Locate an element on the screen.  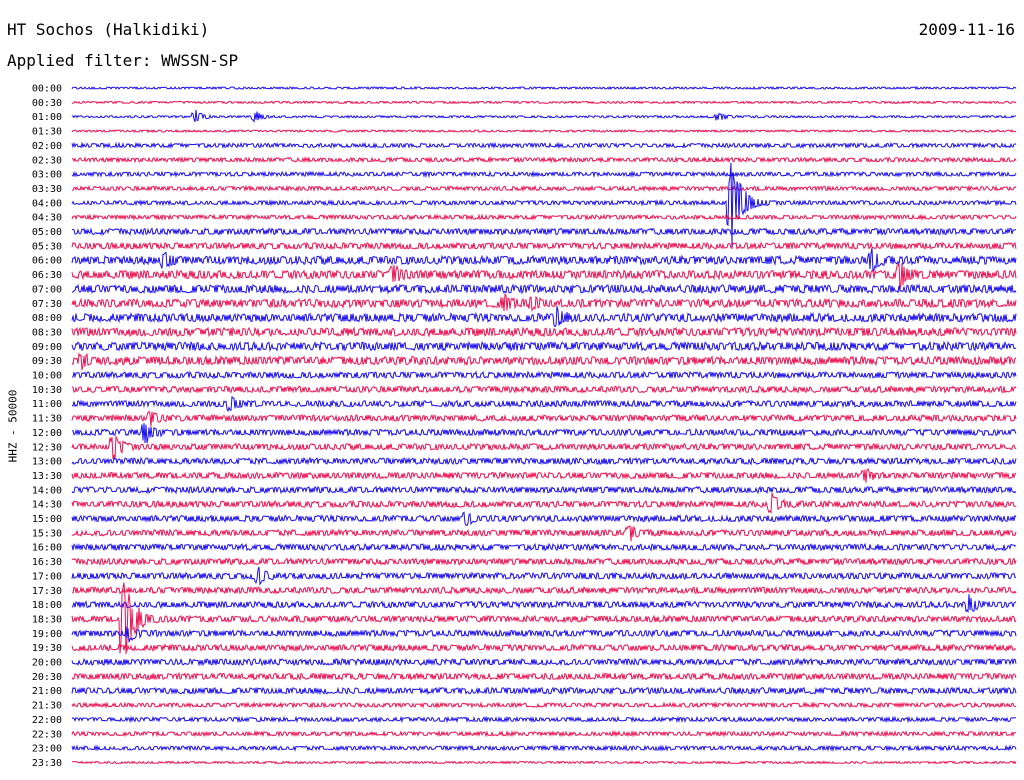
tick-label: 03:00 is located at coordinates (47, 175).